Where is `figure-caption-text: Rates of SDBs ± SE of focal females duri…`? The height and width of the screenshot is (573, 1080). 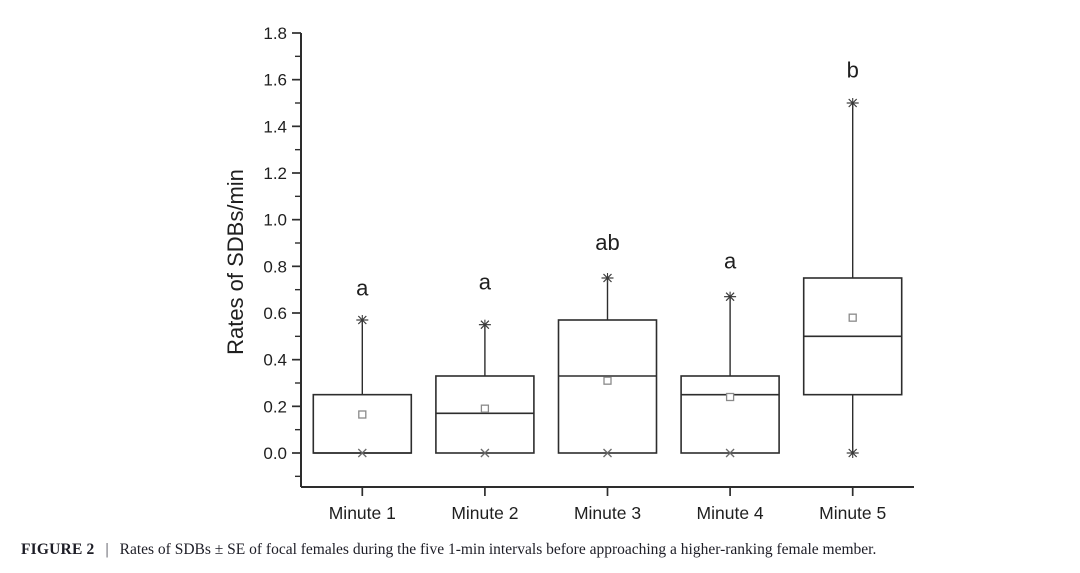
figure-caption-text: Rates of SDBs ± SE of focal females duri… is located at coordinates (498, 549).